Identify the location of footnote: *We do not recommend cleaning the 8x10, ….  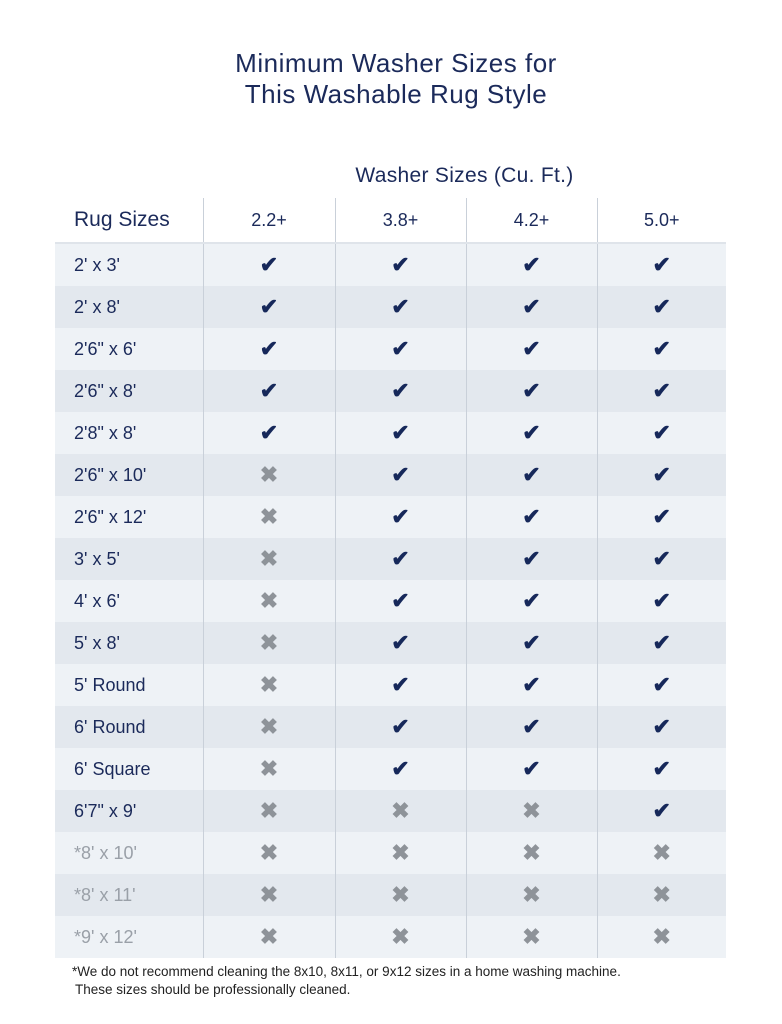
(346, 981).